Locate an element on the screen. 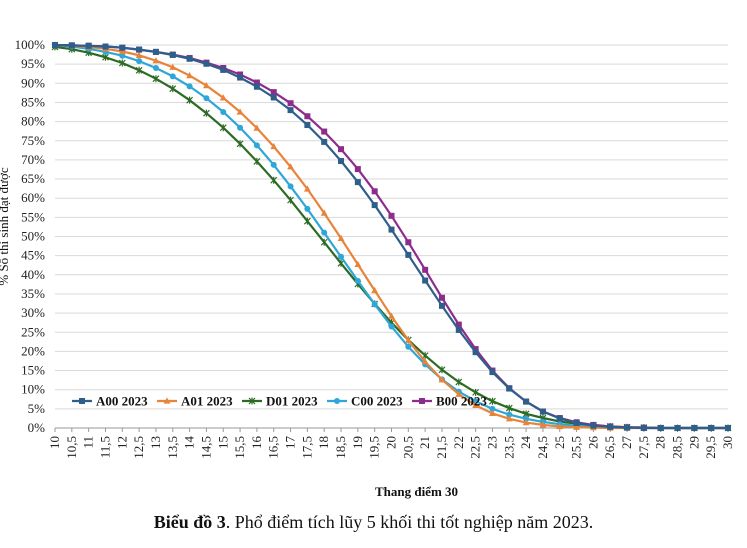  y-tick-label: 60% is located at coordinates (33, 197).